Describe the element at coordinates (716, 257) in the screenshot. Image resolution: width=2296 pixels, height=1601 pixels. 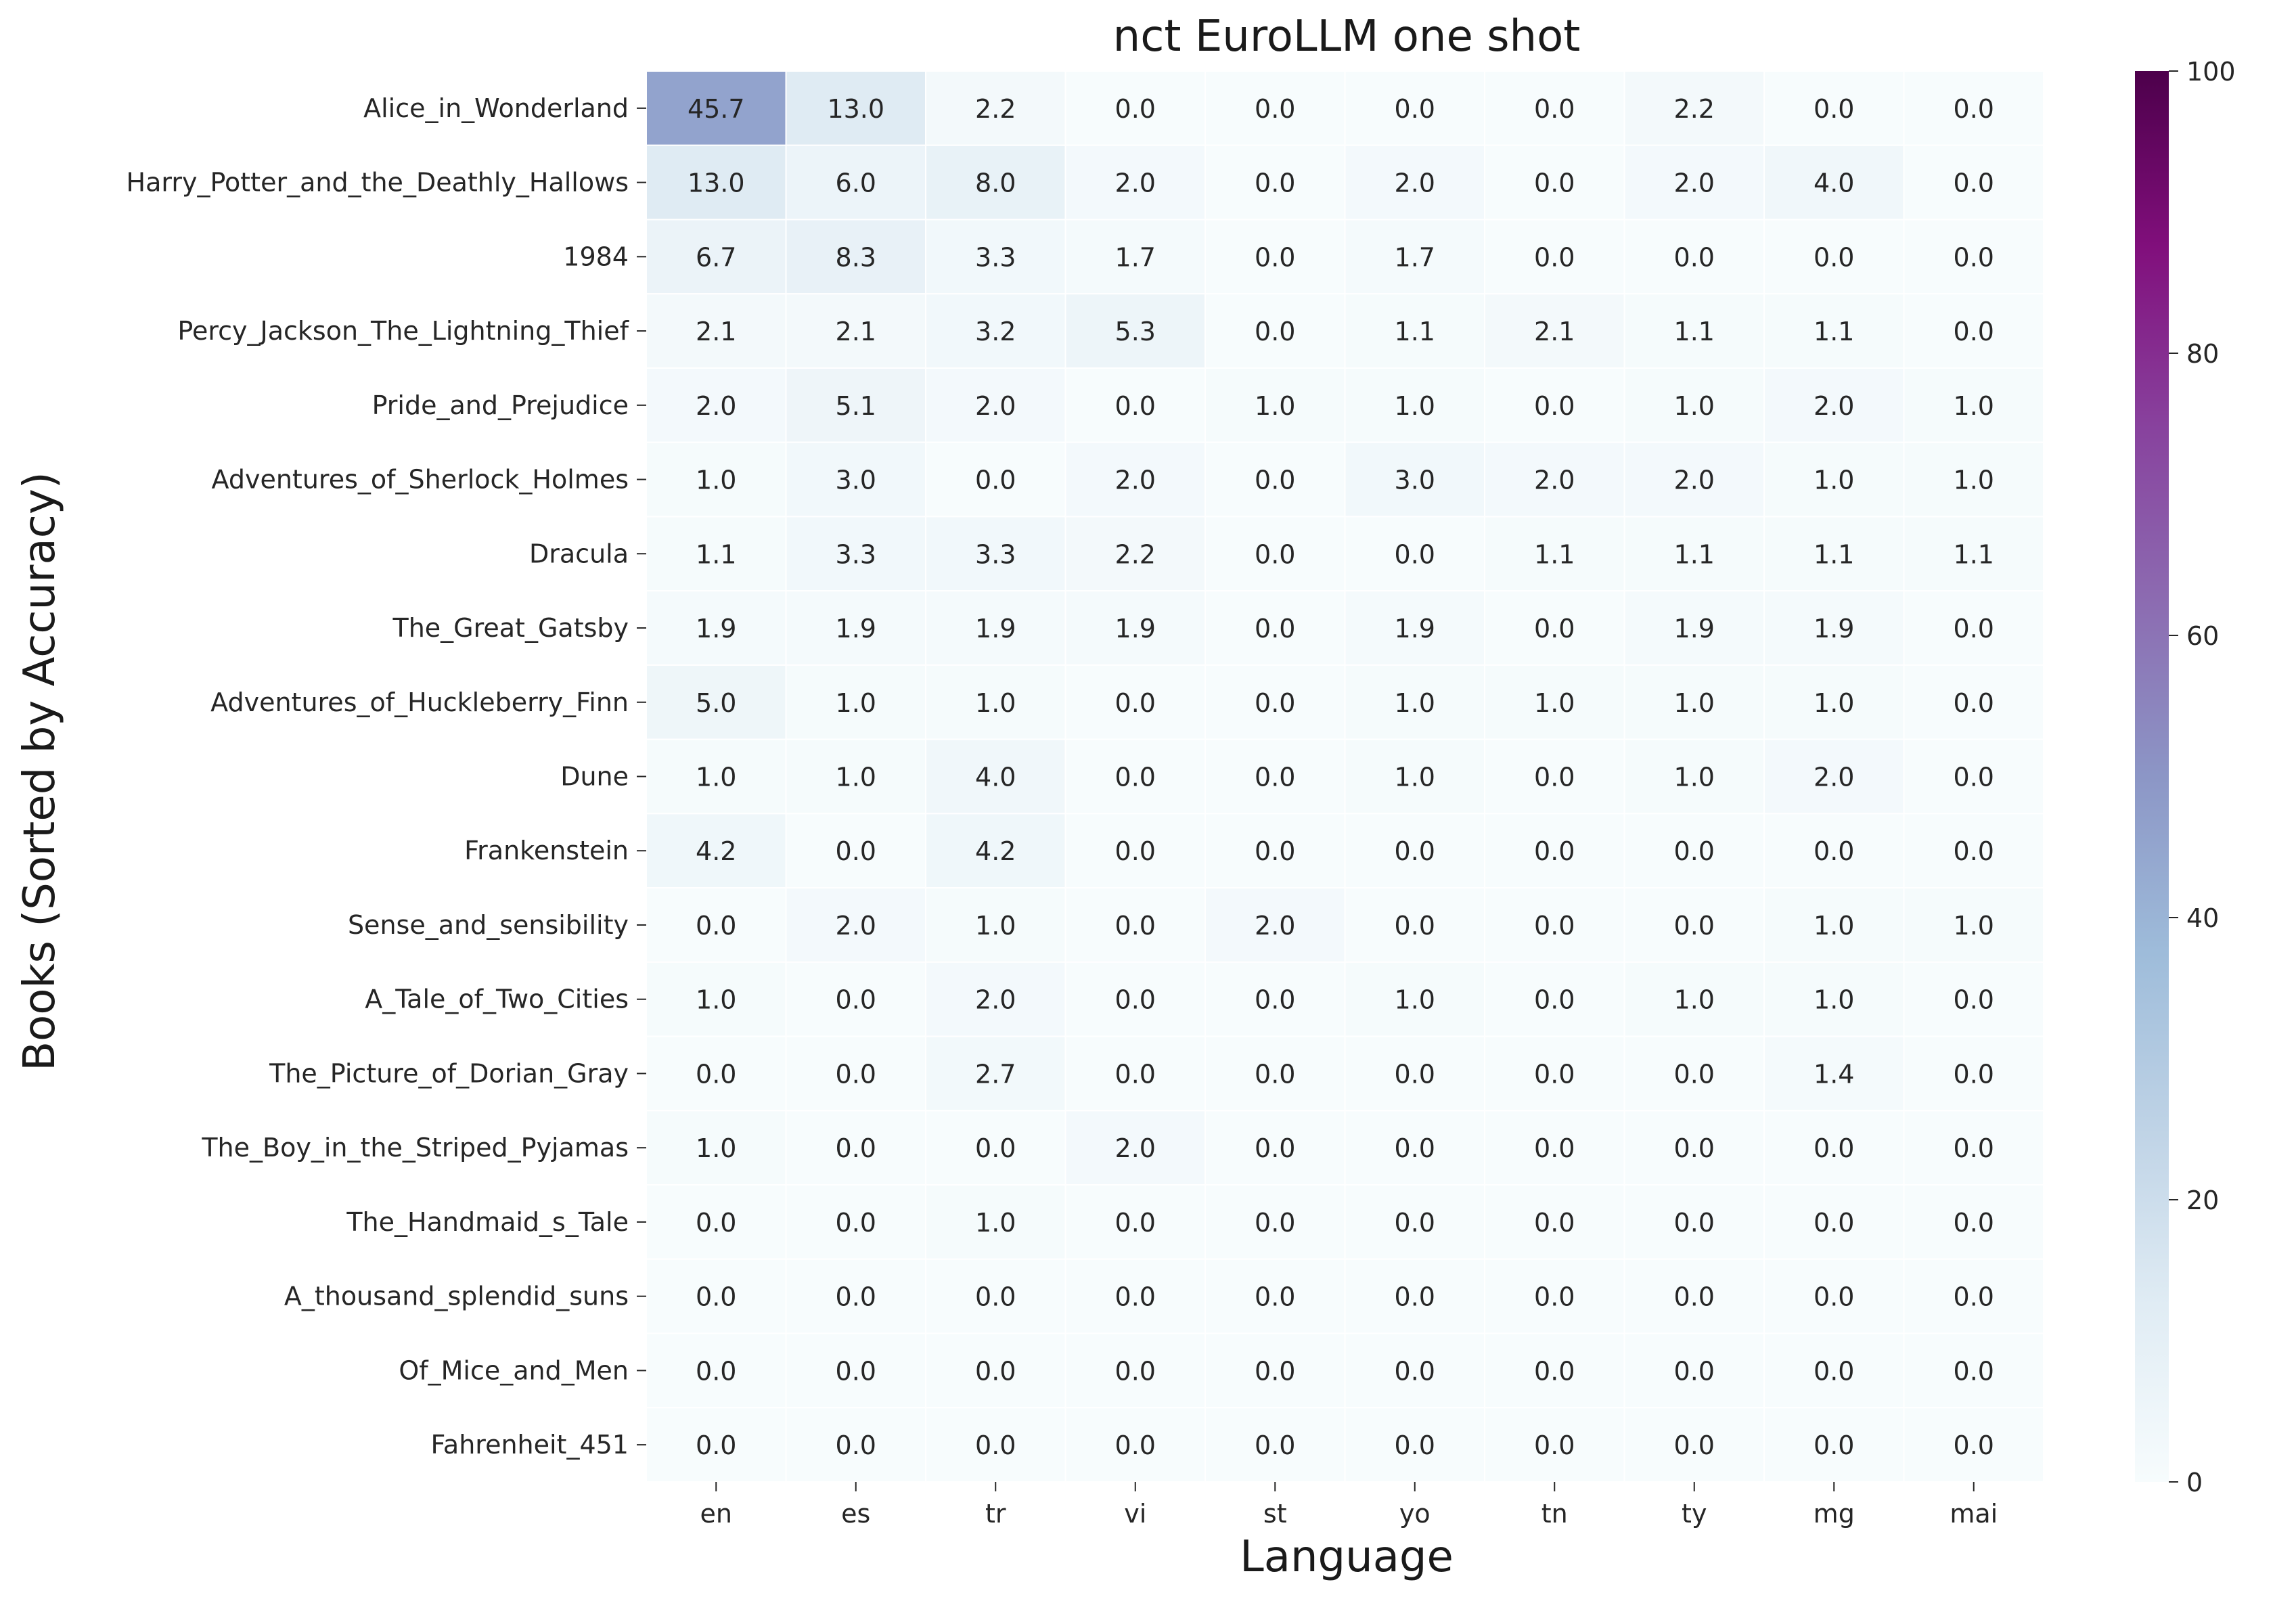
I see `cell-value-label: 6.7` at that location.